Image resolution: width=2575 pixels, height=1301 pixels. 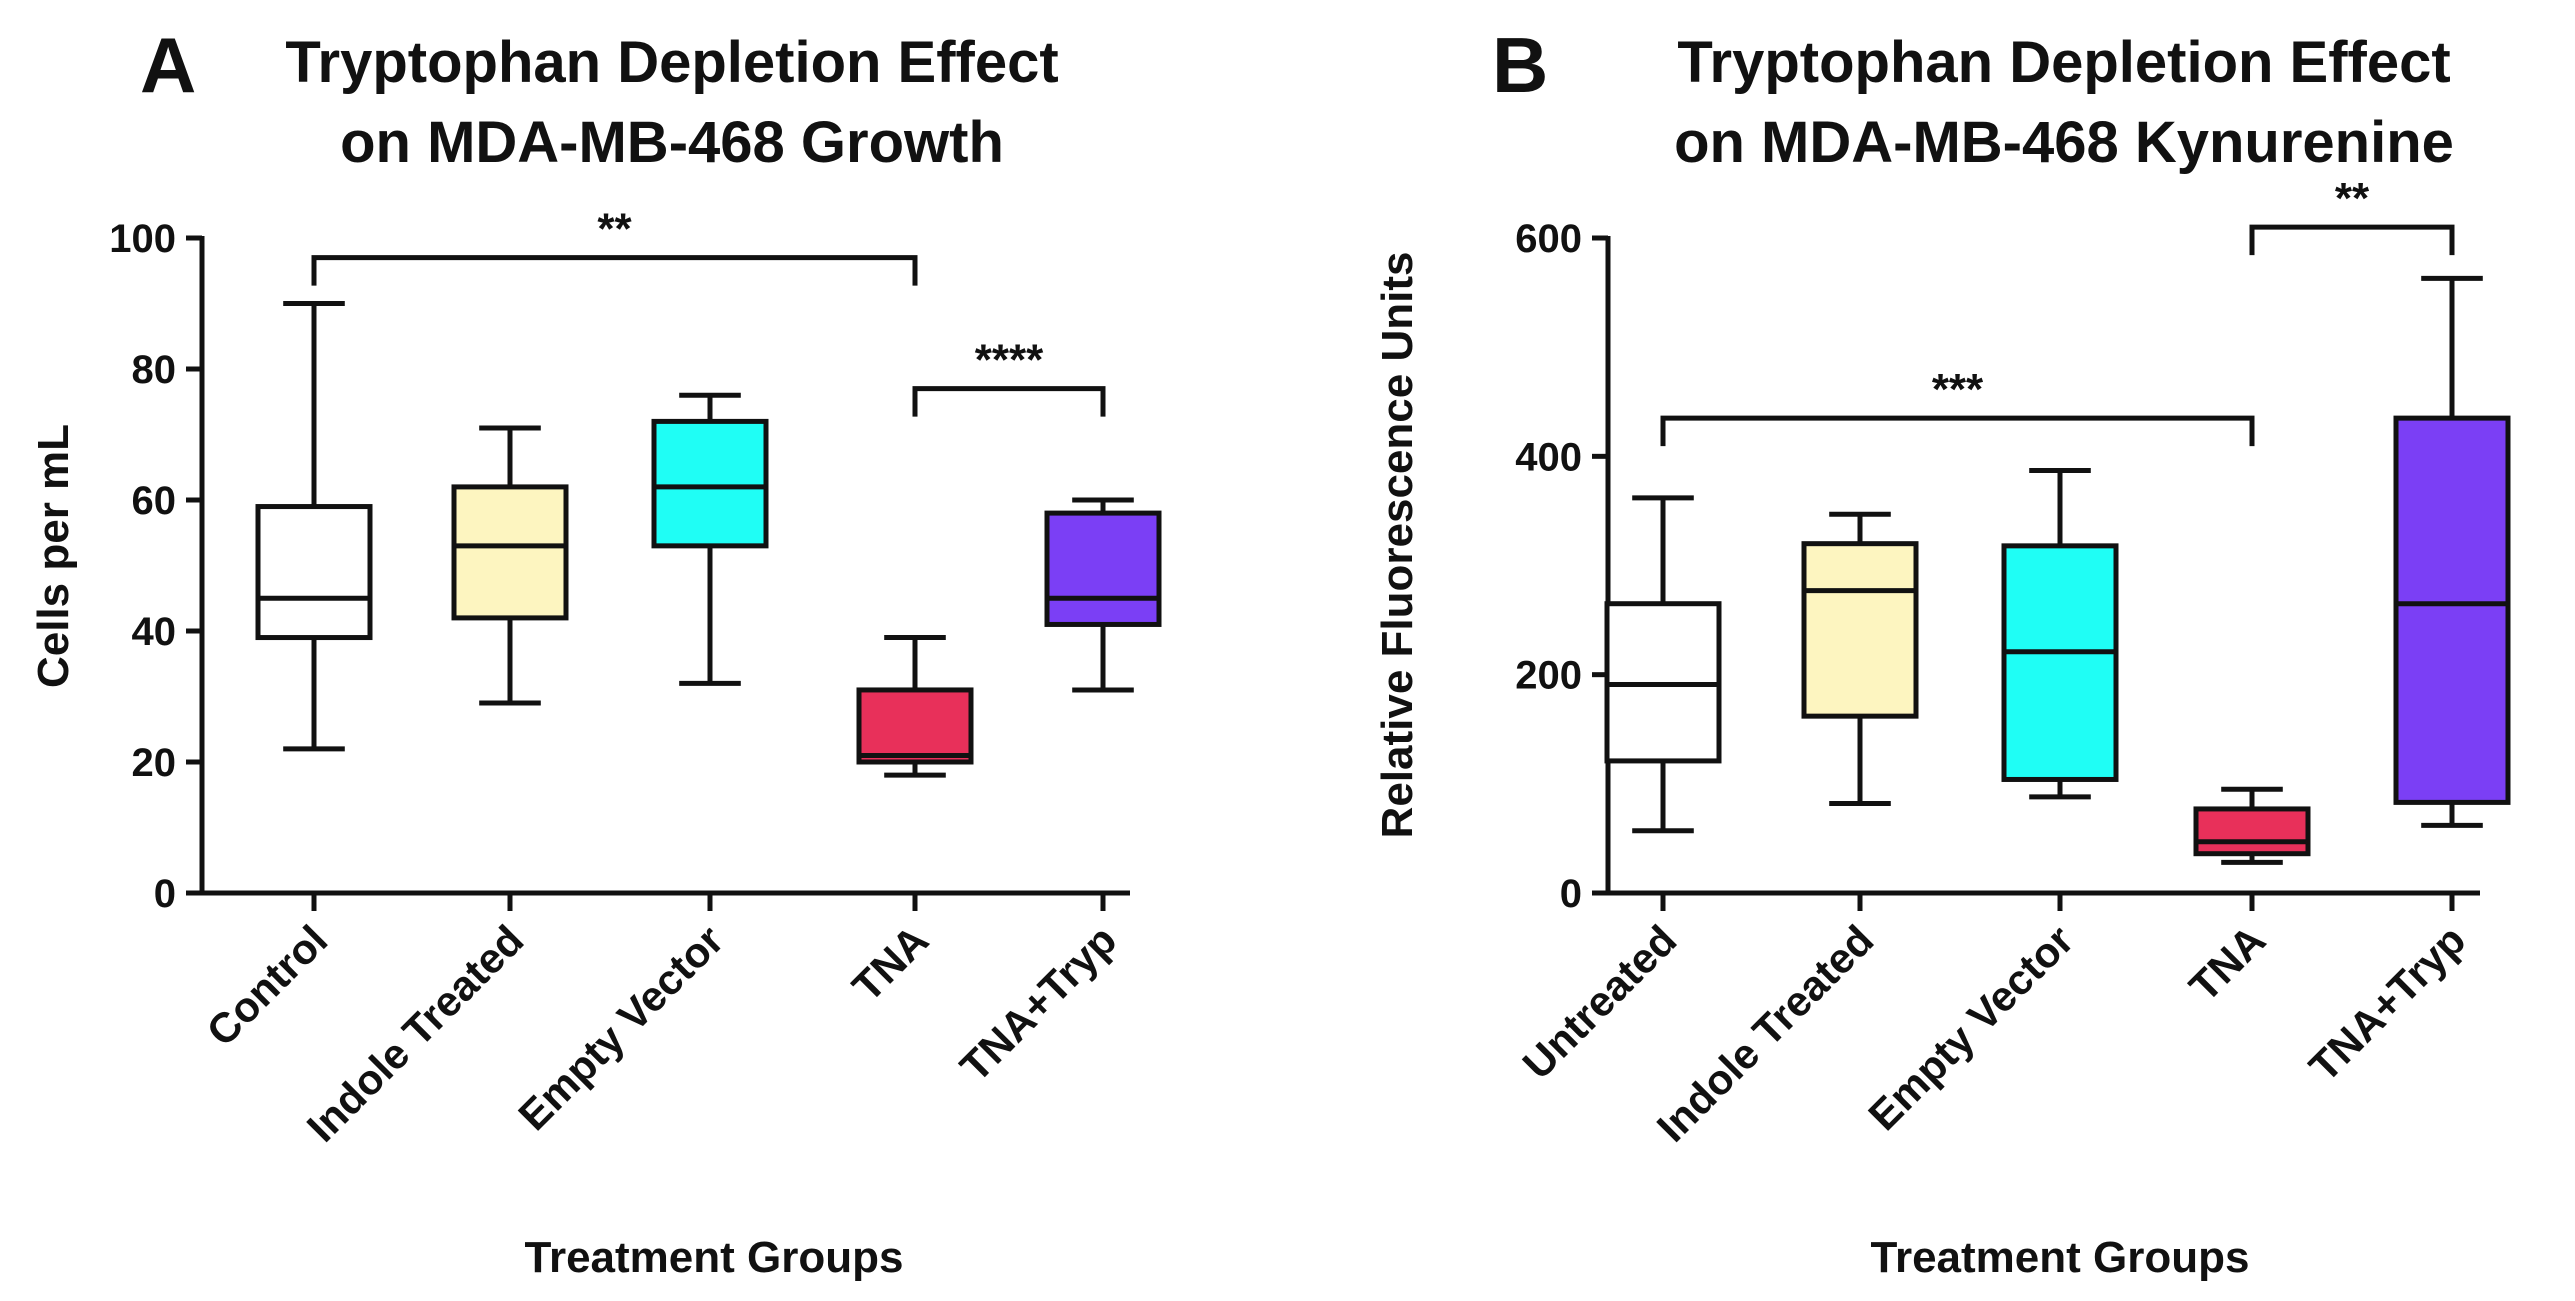 I want to click on significance-bracket-1: **, so click(x=614, y=245).